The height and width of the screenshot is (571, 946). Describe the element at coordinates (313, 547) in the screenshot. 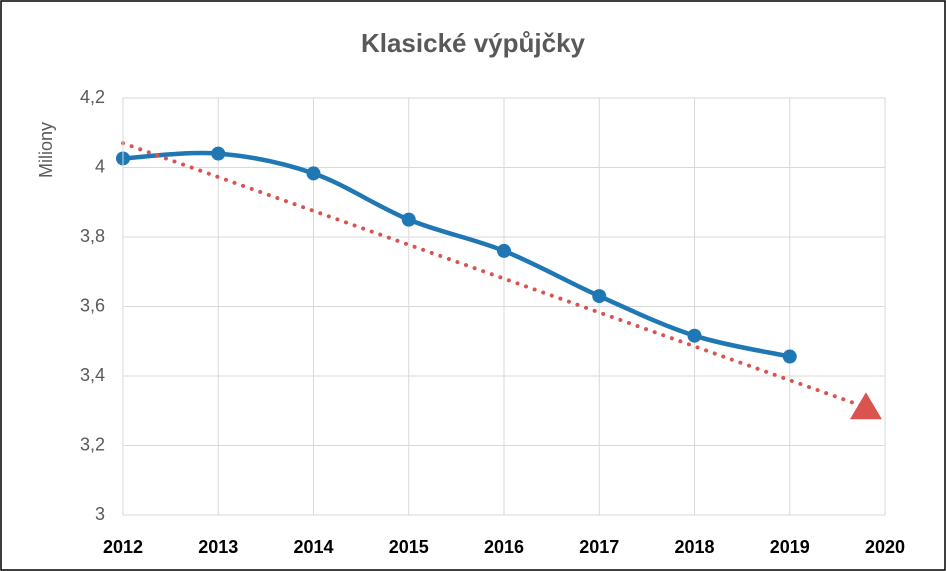

I see `x-tick-label: 2014` at that location.